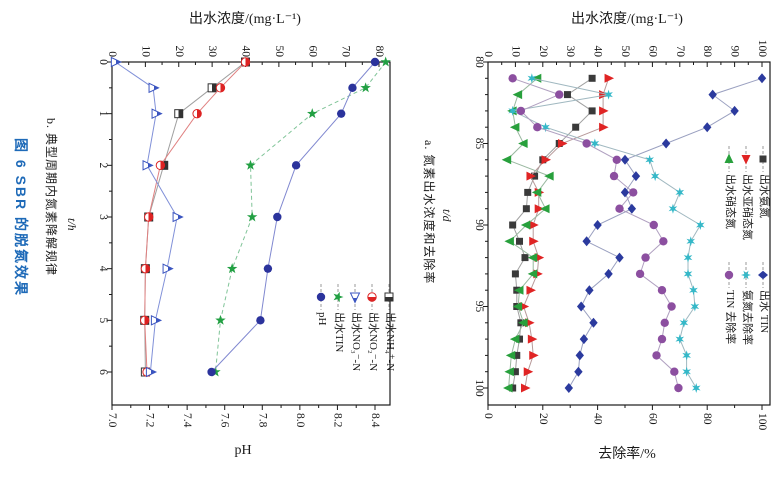 This screenshot has height=478, width=784. I want to click on left-chart-y-axis-label: t/h, so click(72, 224).